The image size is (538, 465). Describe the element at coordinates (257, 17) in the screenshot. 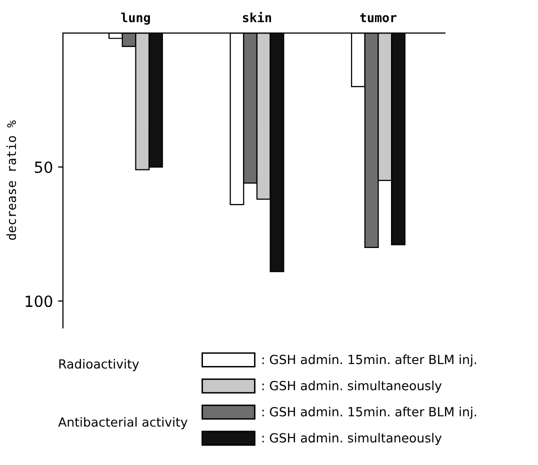

I see `x-tick-label: skin` at that location.